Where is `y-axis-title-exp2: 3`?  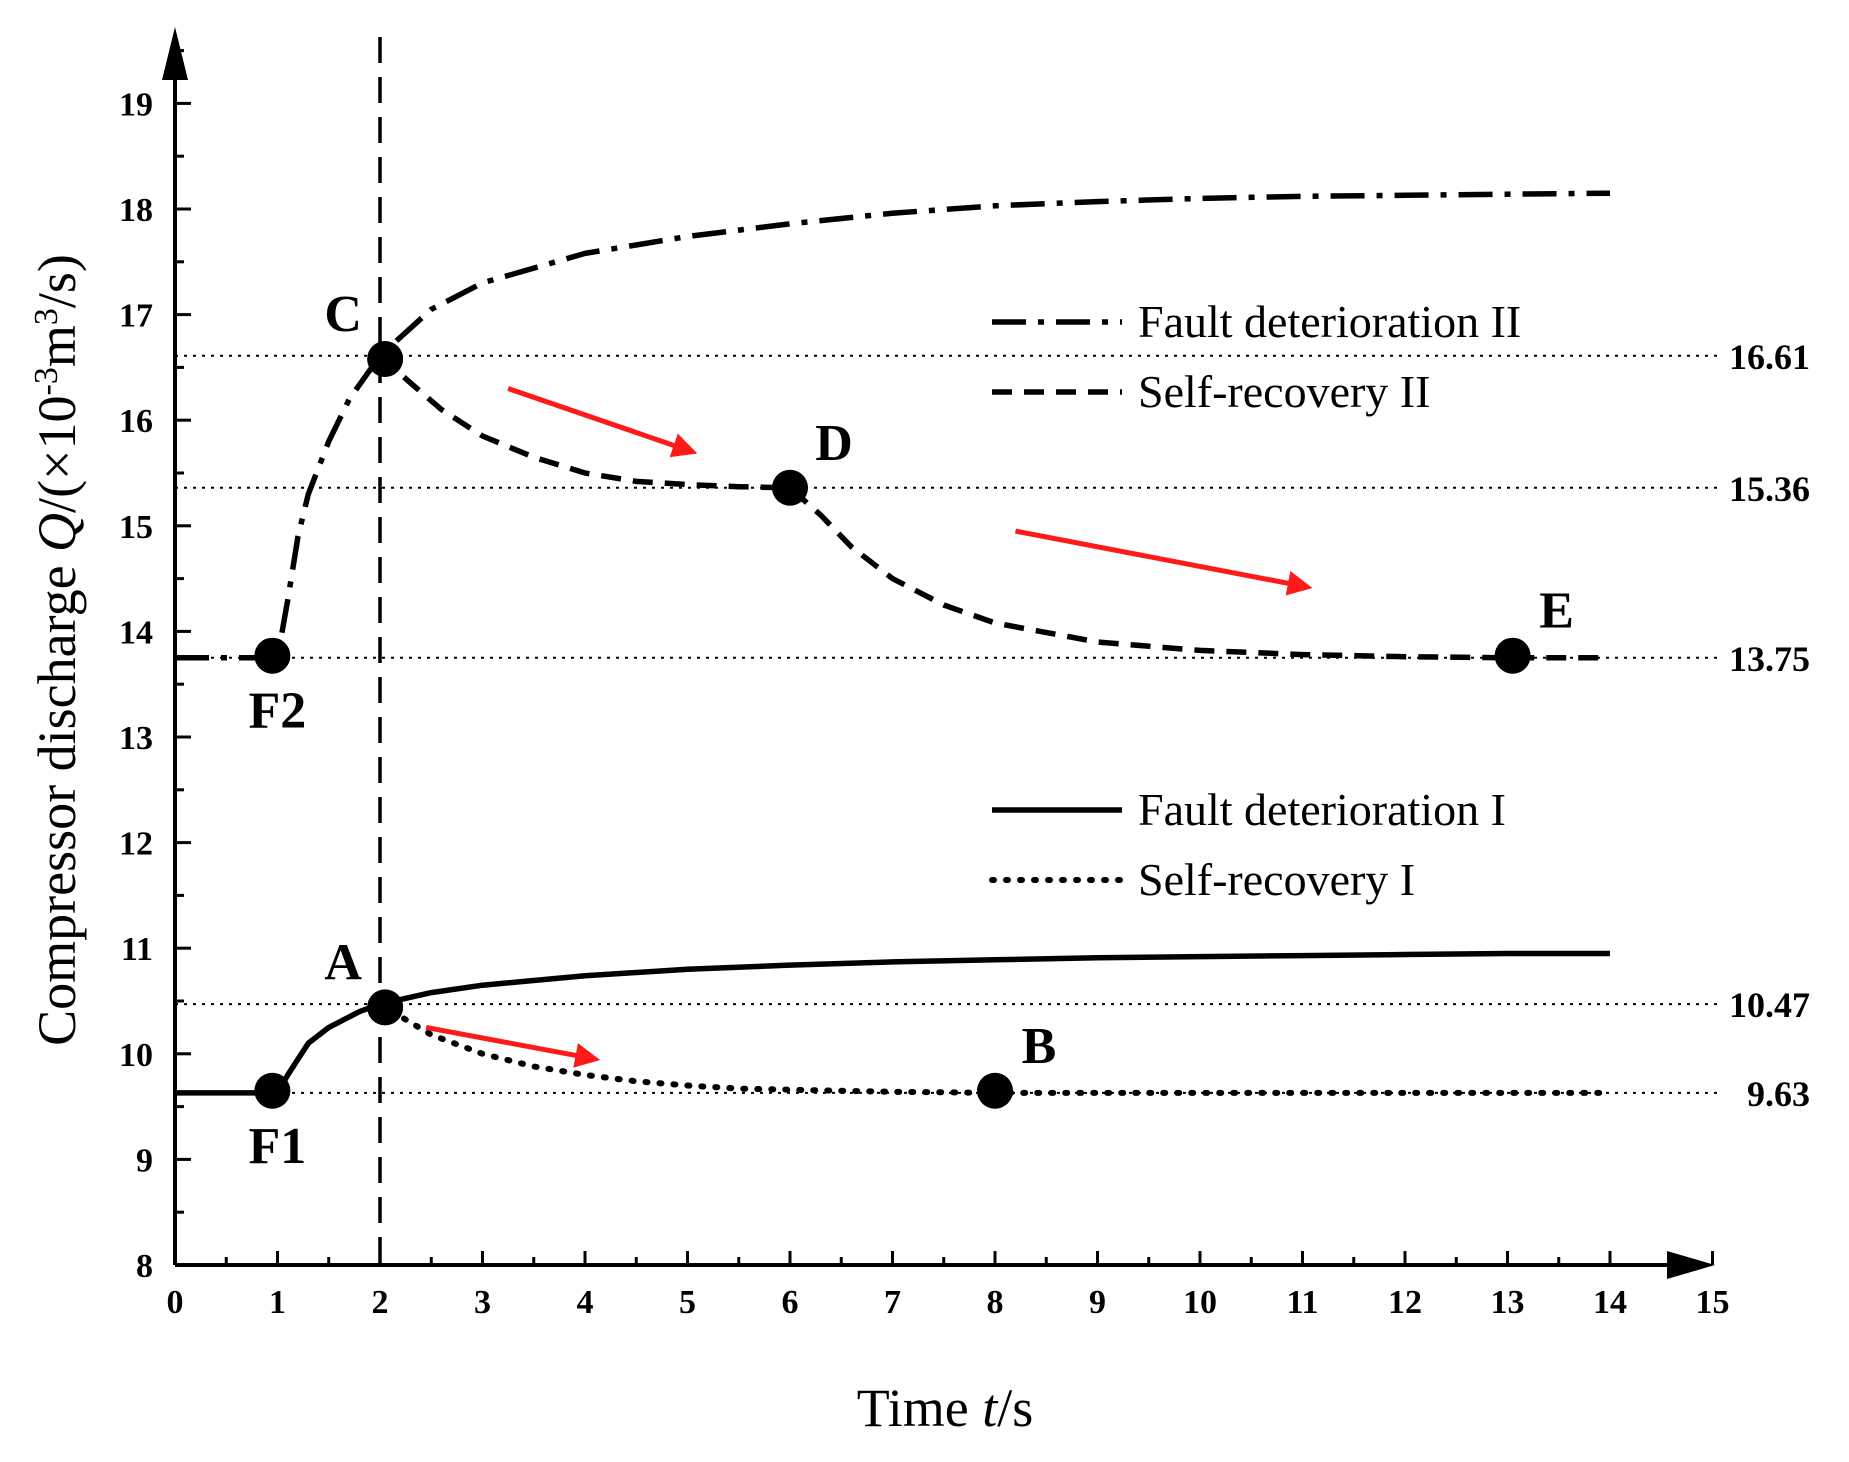 y-axis-title-exp2: 3 is located at coordinates (46, 316).